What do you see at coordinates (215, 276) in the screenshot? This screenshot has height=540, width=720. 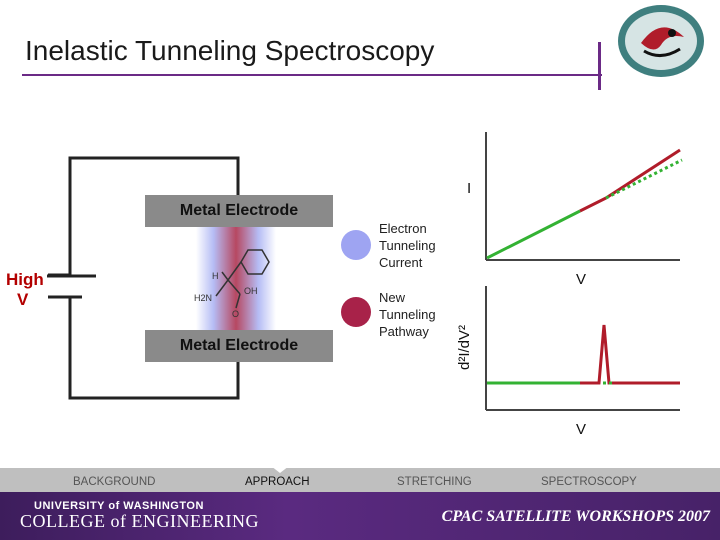 I see `atom-h: H` at bounding box center [215, 276].